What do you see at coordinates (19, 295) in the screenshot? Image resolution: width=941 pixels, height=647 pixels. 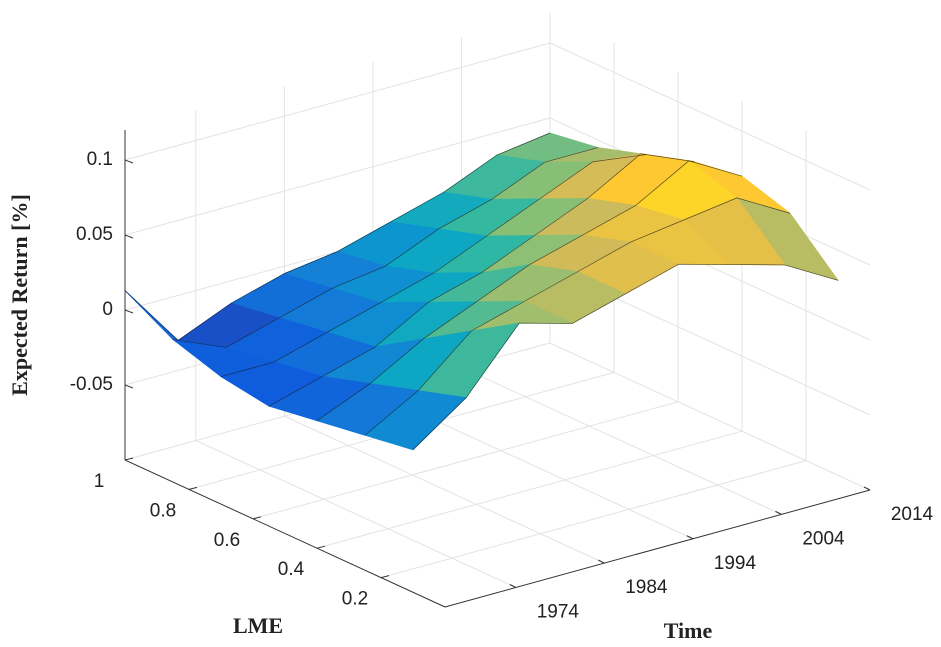 I see `z-axis-label: Expected Return [%]` at bounding box center [19, 295].